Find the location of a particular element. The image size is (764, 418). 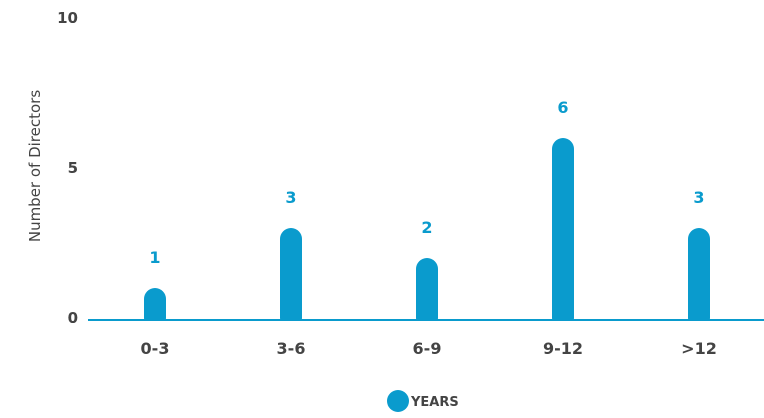

axis-mask is located at coordinates (426, 326).